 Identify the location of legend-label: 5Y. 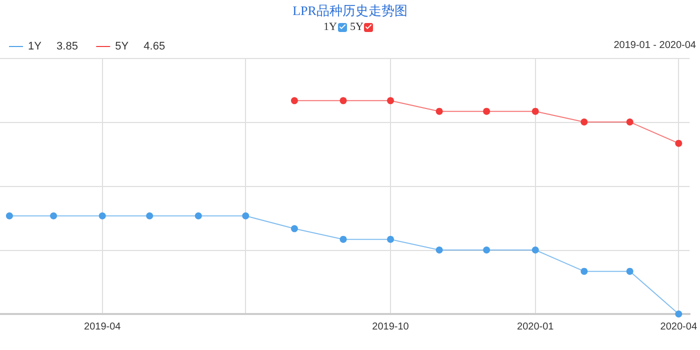
(357, 27).